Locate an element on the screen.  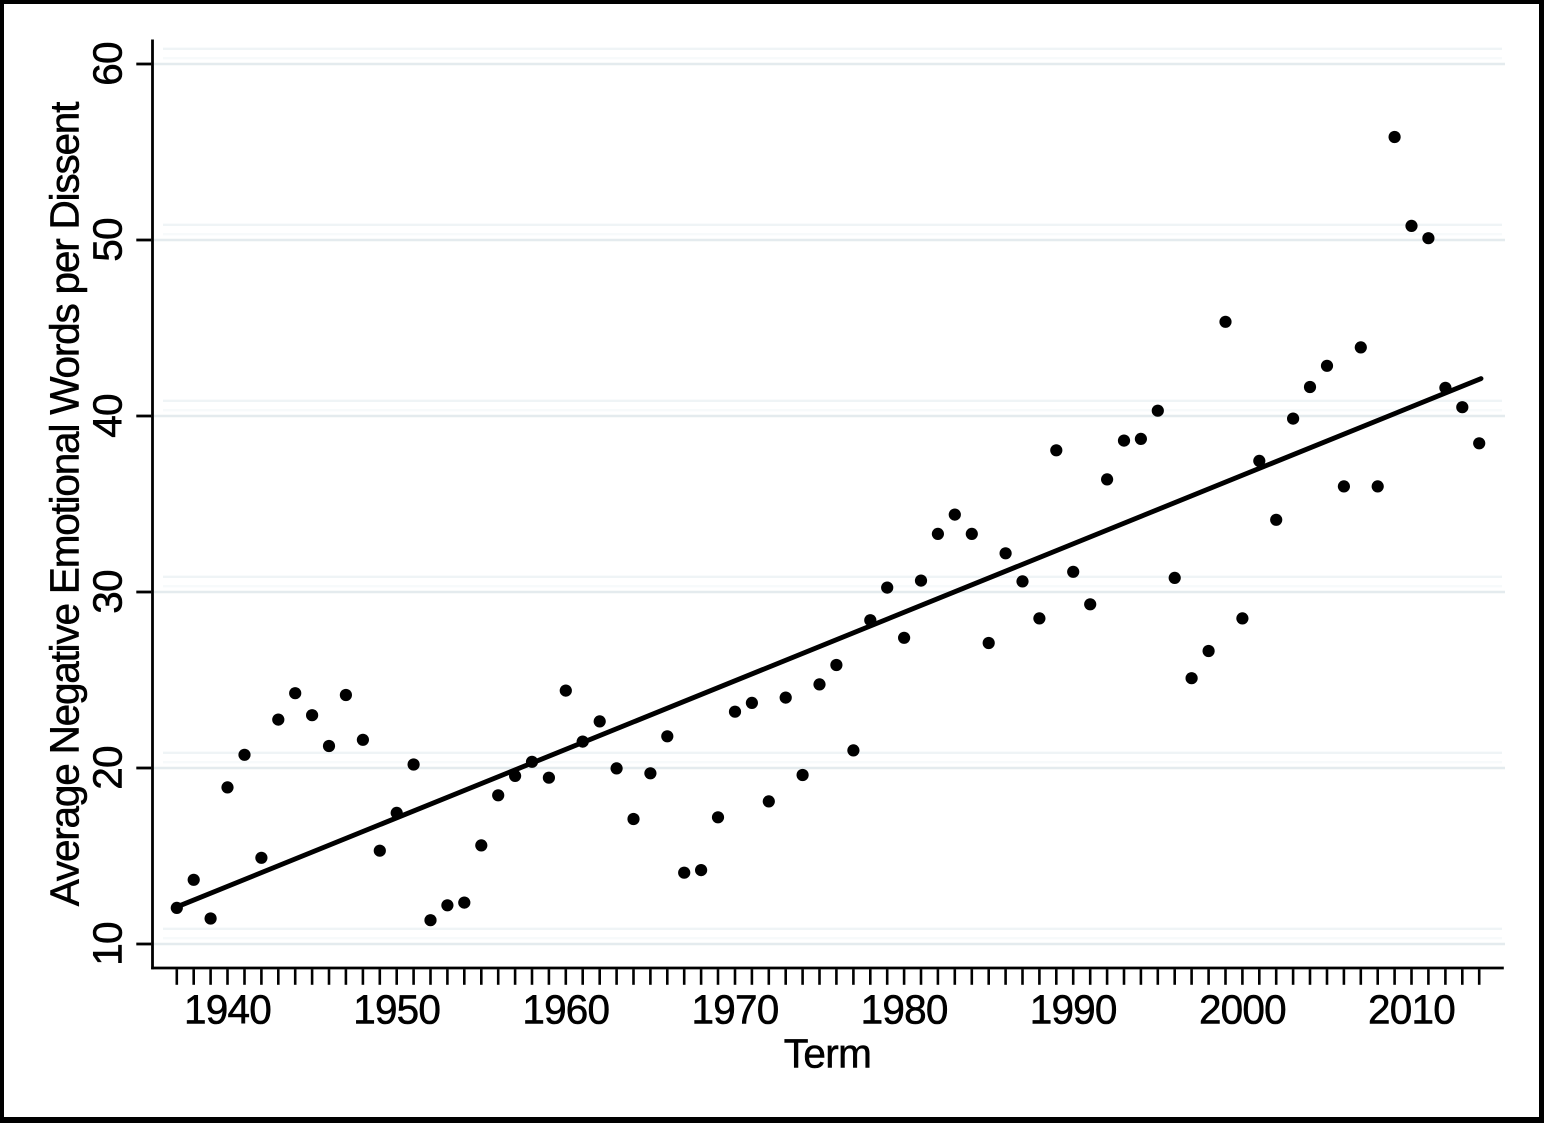
svg-text: 1950 is located at coordinates (396, 1010).